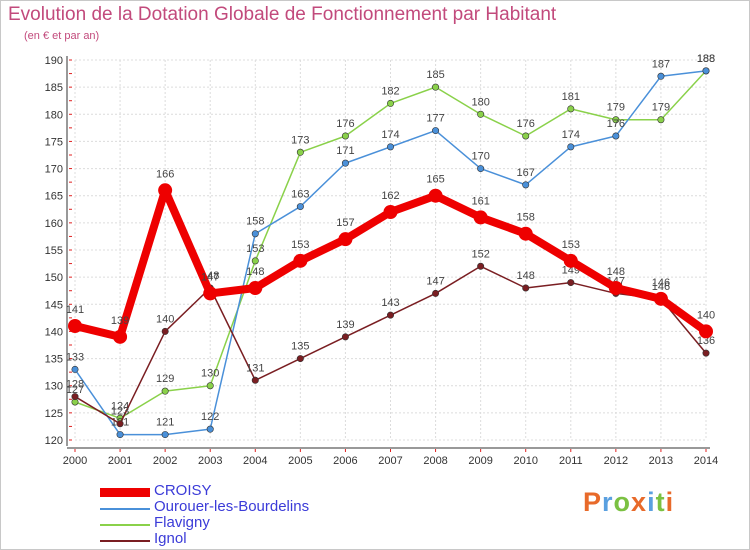 The width and height of the screenshot is (750, 550). I want to click on y-tick-label: 125, so click(54, 414).